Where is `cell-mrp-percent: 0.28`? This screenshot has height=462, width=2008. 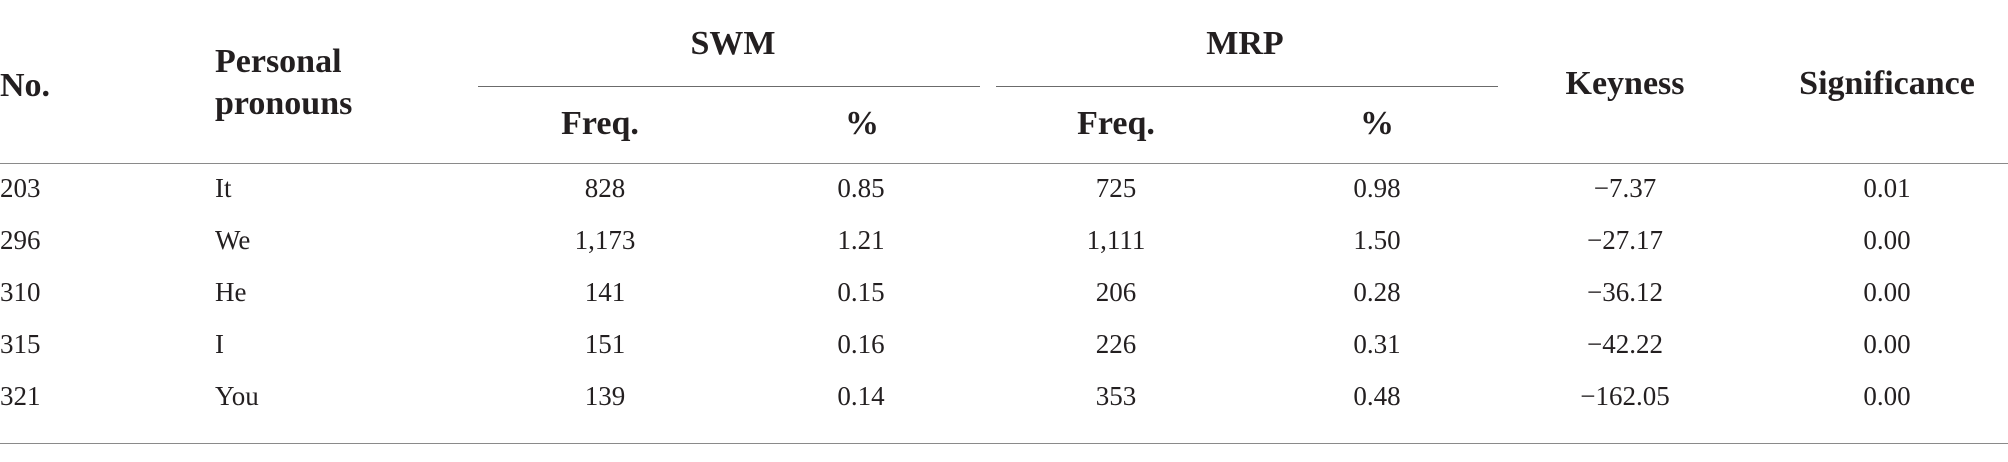 cell-mrp-percent: 0.28 is located at coordinates (1377, 292).